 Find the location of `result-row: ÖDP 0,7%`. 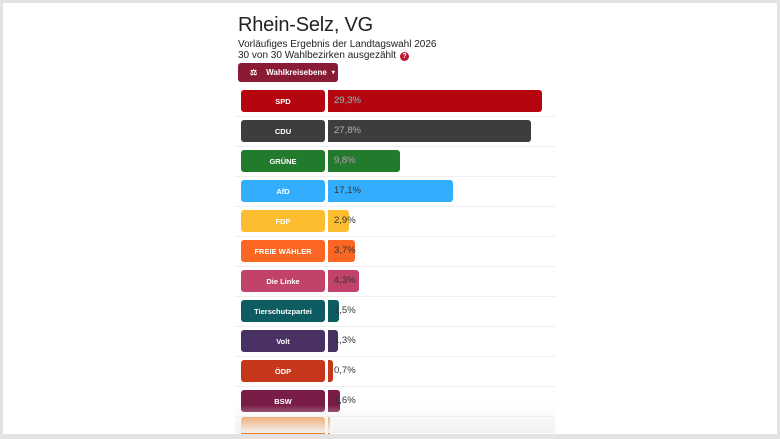

result-row: ÖDP 0,7% is located at coordinates (395, 372).